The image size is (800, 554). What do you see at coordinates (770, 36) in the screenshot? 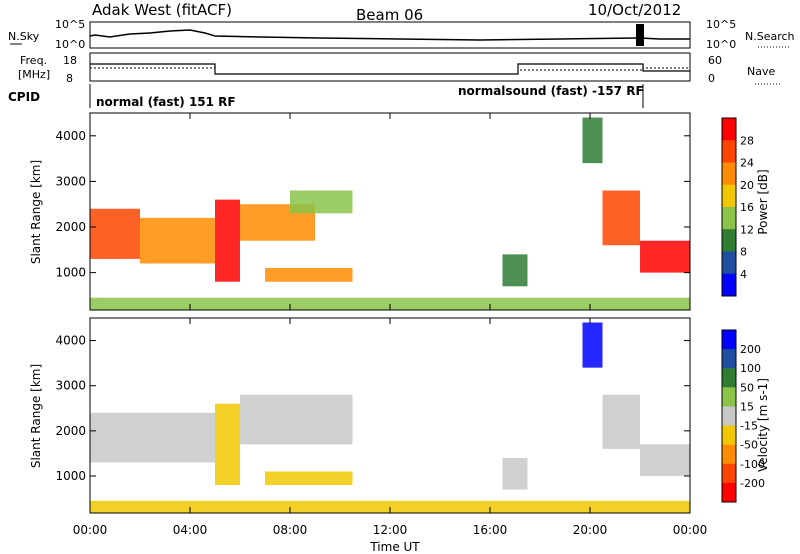
I see `noise-right-label: N.Search` at bounding box center [770, 36].